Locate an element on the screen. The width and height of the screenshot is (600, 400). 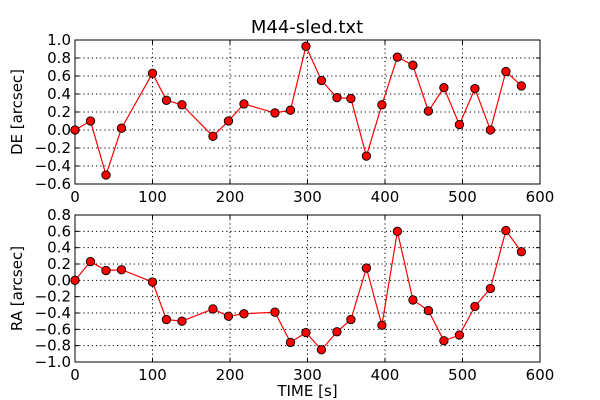
ra-x-tick-label: 400 is located at coordinates (385, 375).